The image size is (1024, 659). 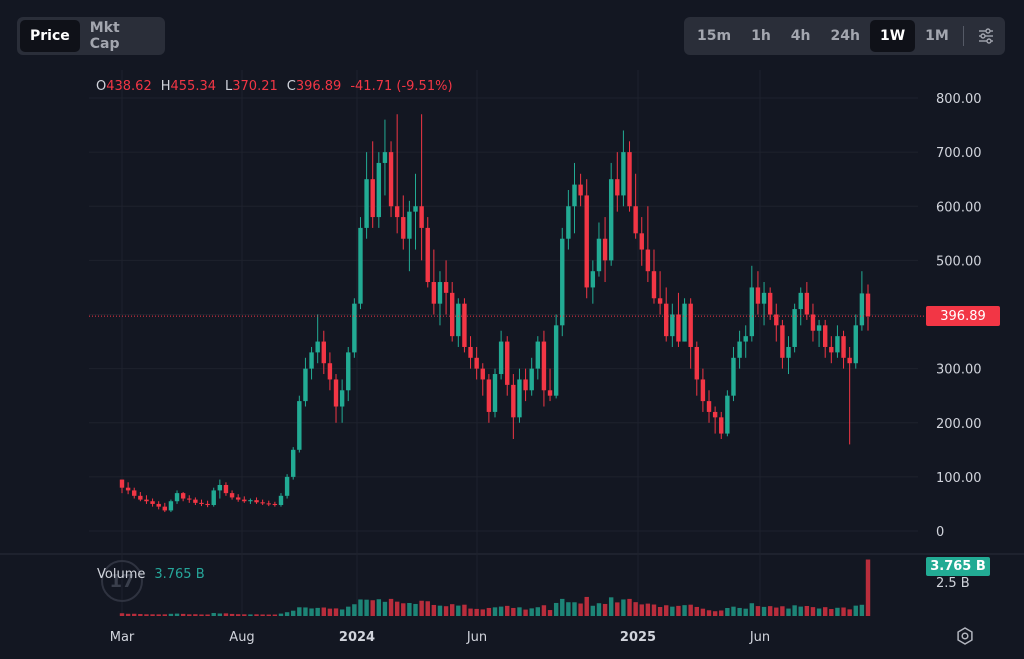 I want to click on interval-1h: 1h, so click(x=761, y=36).